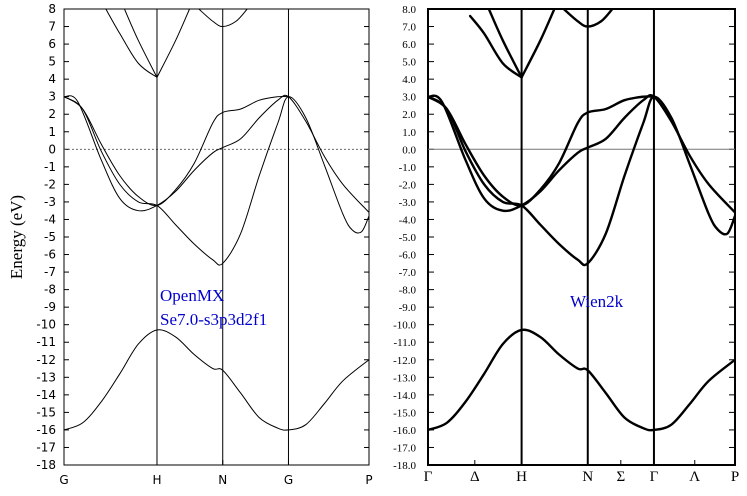  I want to click on y-tick-label: -17.0, so click(404, 448).